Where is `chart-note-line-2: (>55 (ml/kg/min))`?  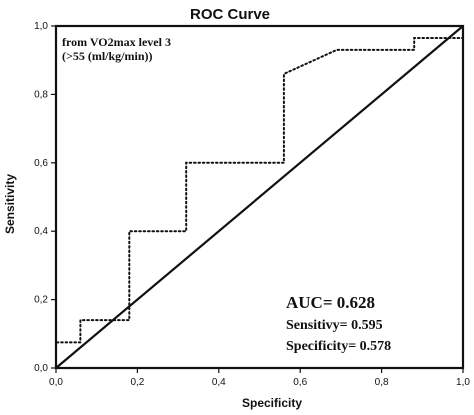
chart-note-line-2: (>55 (ml/kg/min)) is located at coordinates (107, 56).